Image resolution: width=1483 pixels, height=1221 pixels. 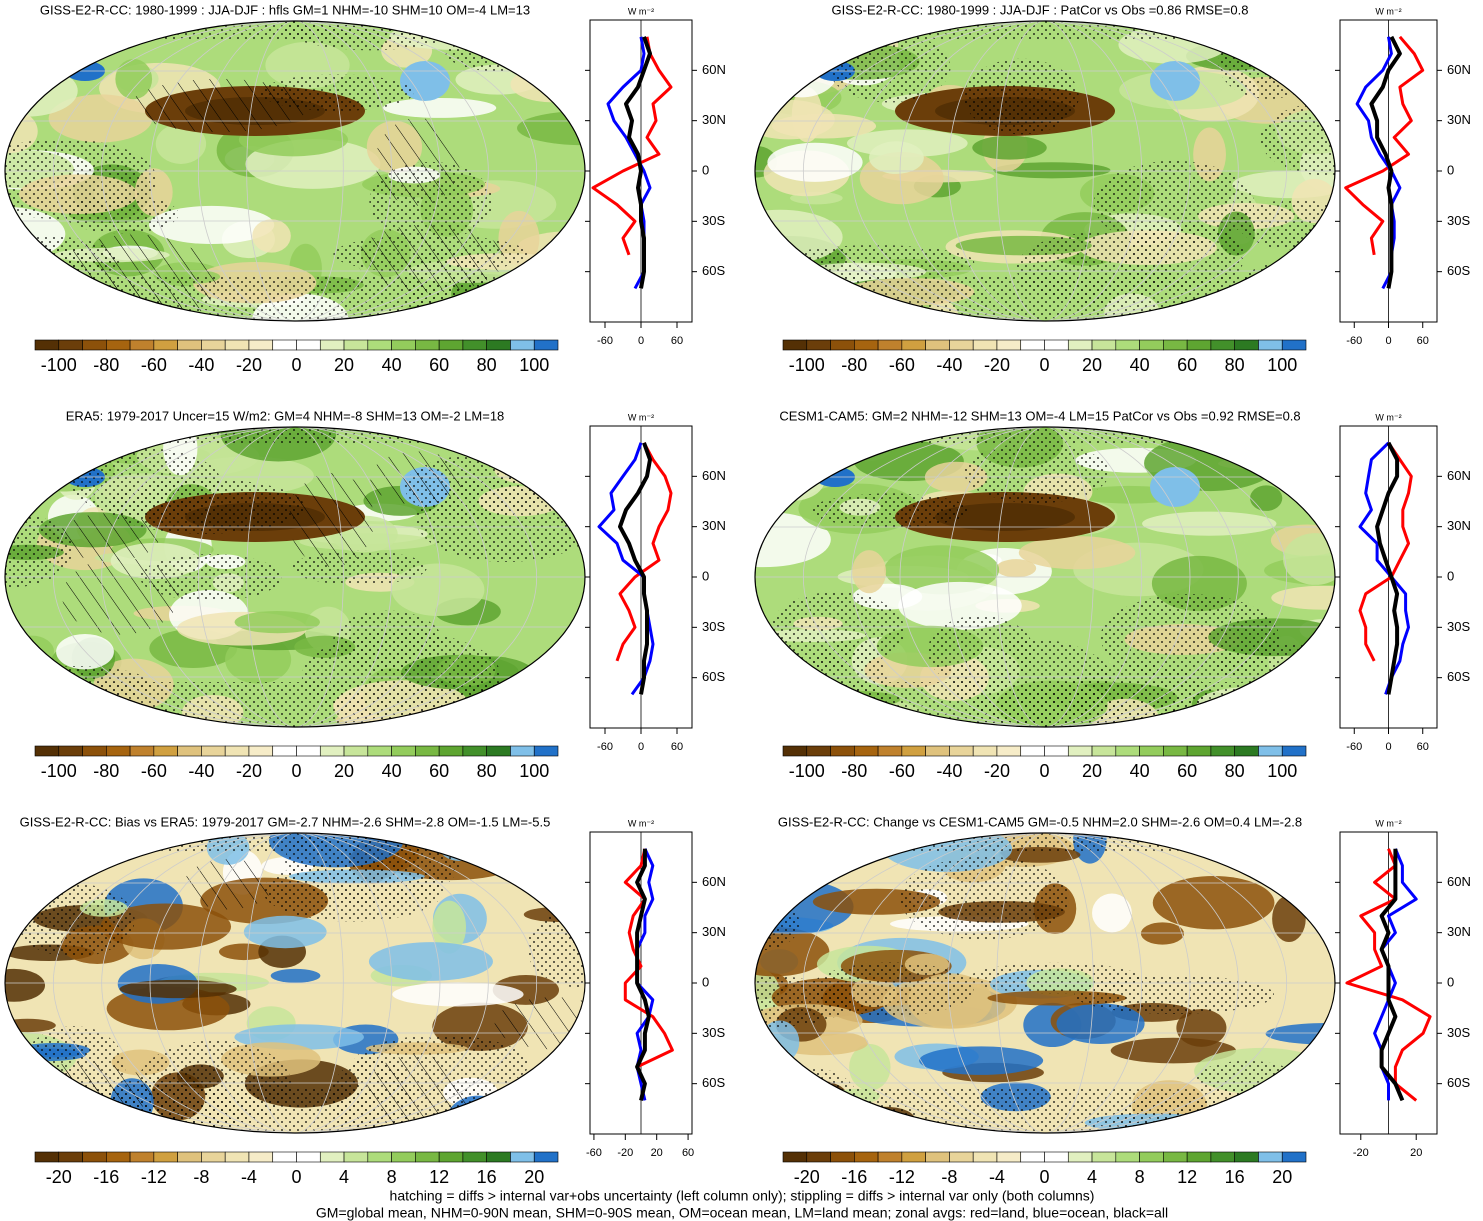 What do you see at coordinates (1450, 575) in the screenshot?
I see `y-tick-label: 0` at bounding box center [1450, 575].